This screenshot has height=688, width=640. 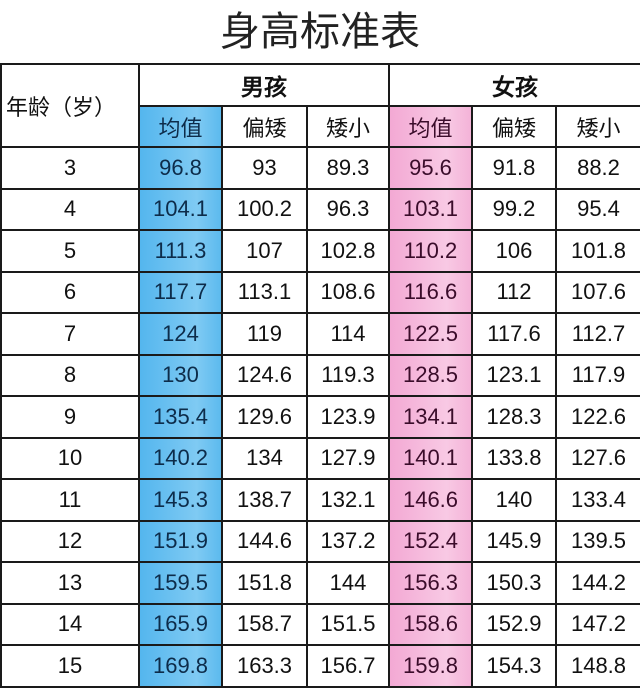 What do you see at coordinates (430, 375) in the screenshot?
I see `girls-mean-cell: 128.5` at bounding box center [430, 375].